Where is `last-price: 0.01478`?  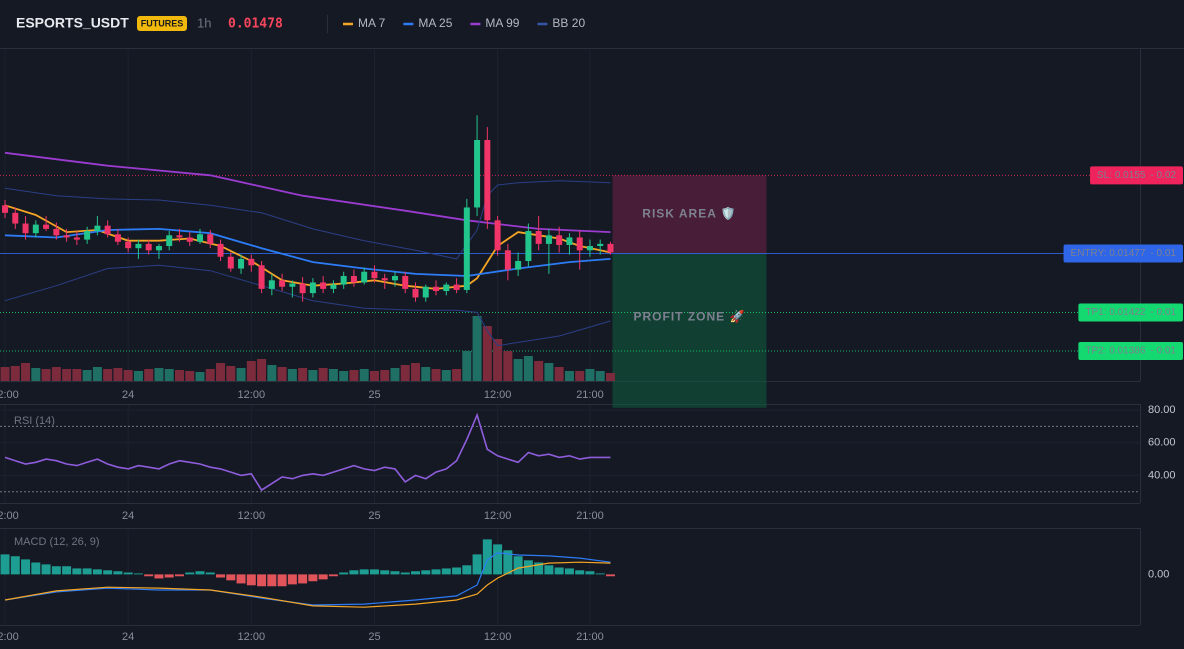
last-price: 0.01478 is located at coordinates (255, 24).